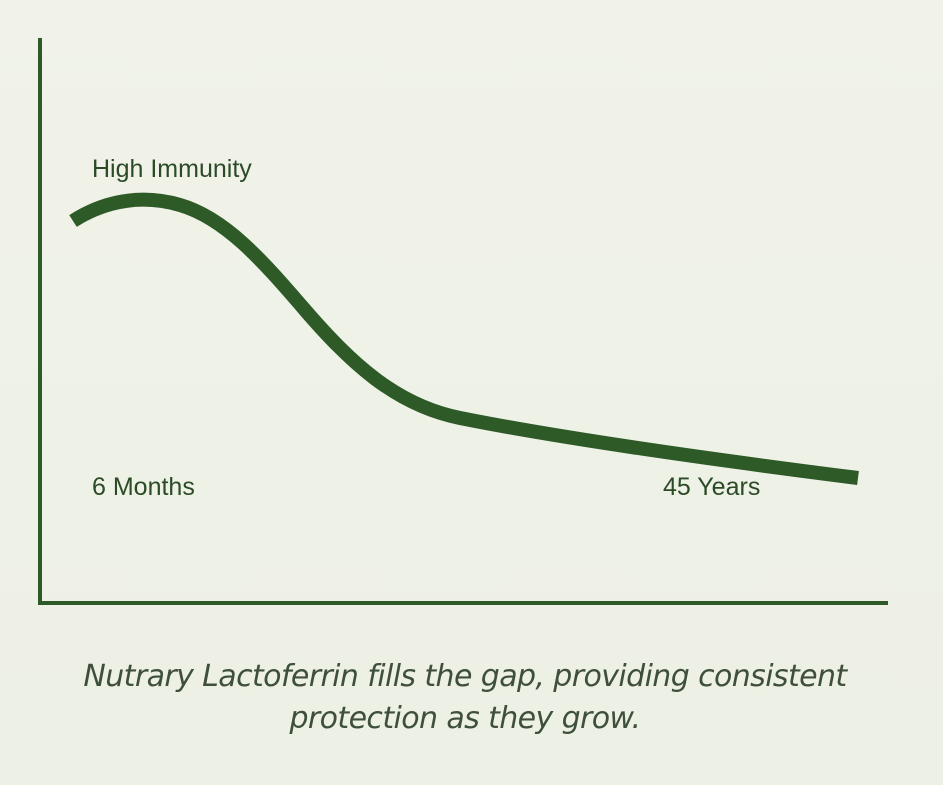 Image resolution: width=943 pixels, height=785 pixels. I want to click on end-age-label: 45 Years, so click(712, 487).